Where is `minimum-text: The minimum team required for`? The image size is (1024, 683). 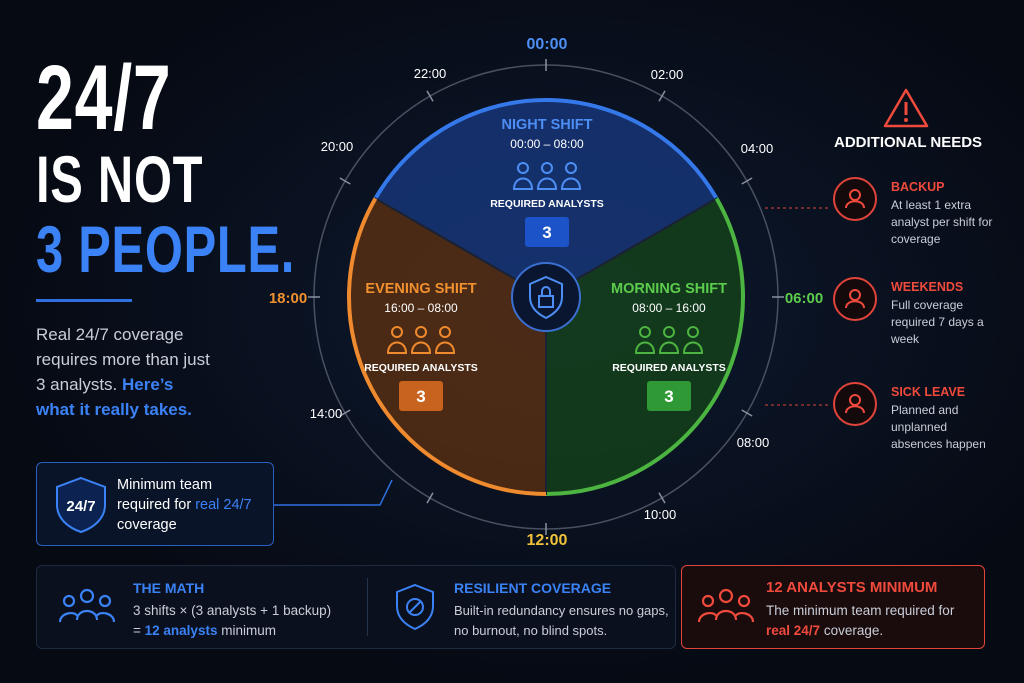 minimum-text: The minimum team required for is located at coordinates (860, 610).